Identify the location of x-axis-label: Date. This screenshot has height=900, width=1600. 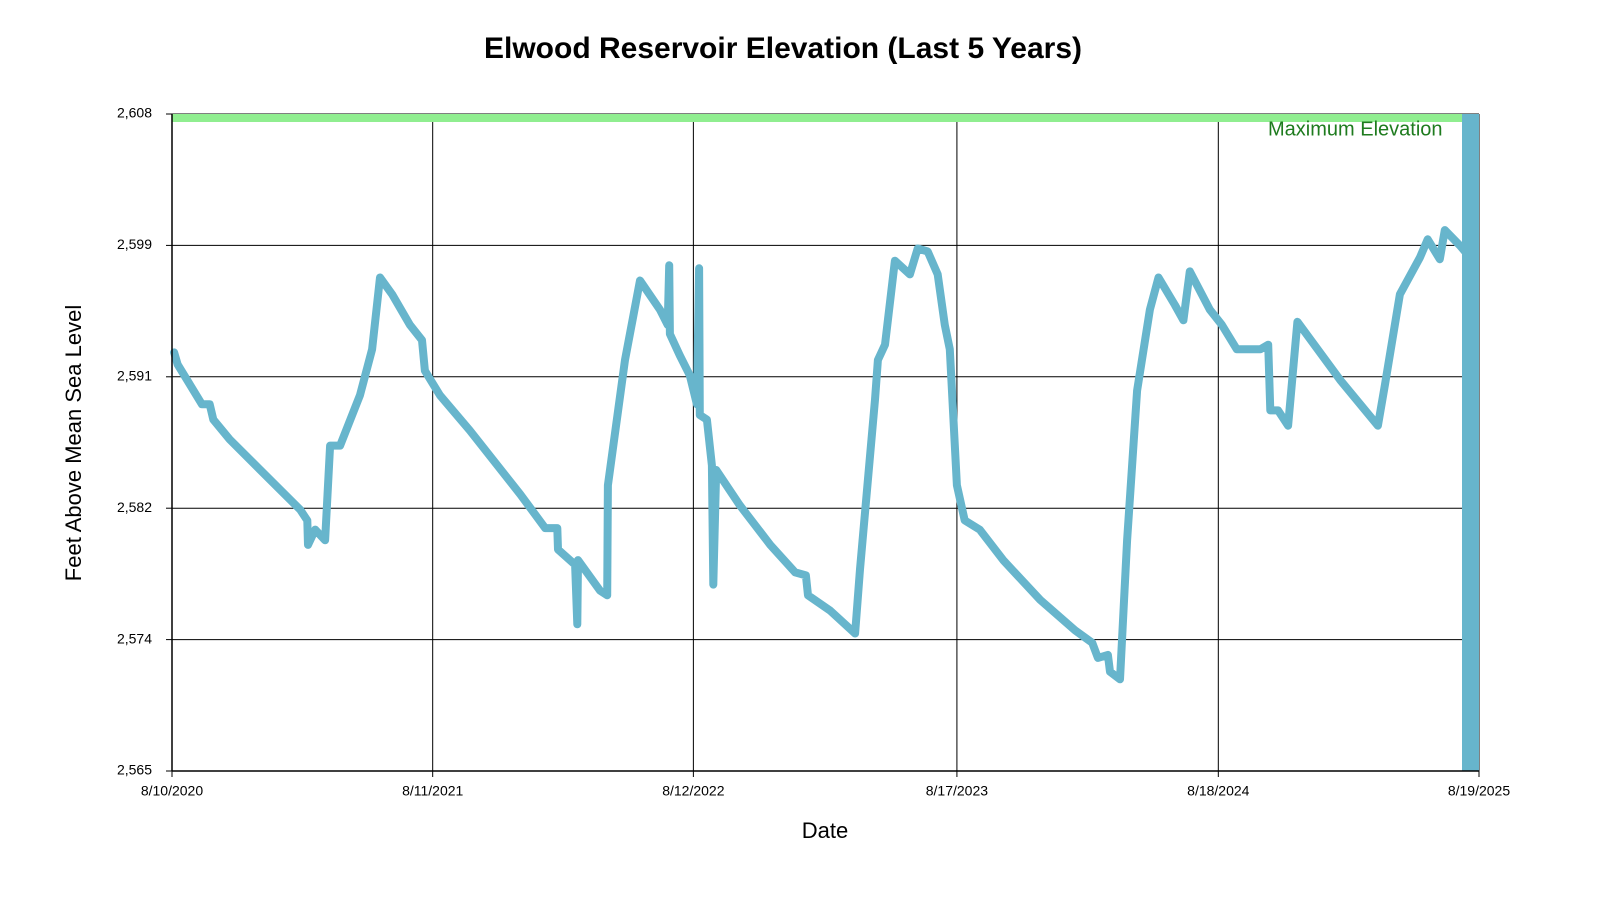
(825, 830).